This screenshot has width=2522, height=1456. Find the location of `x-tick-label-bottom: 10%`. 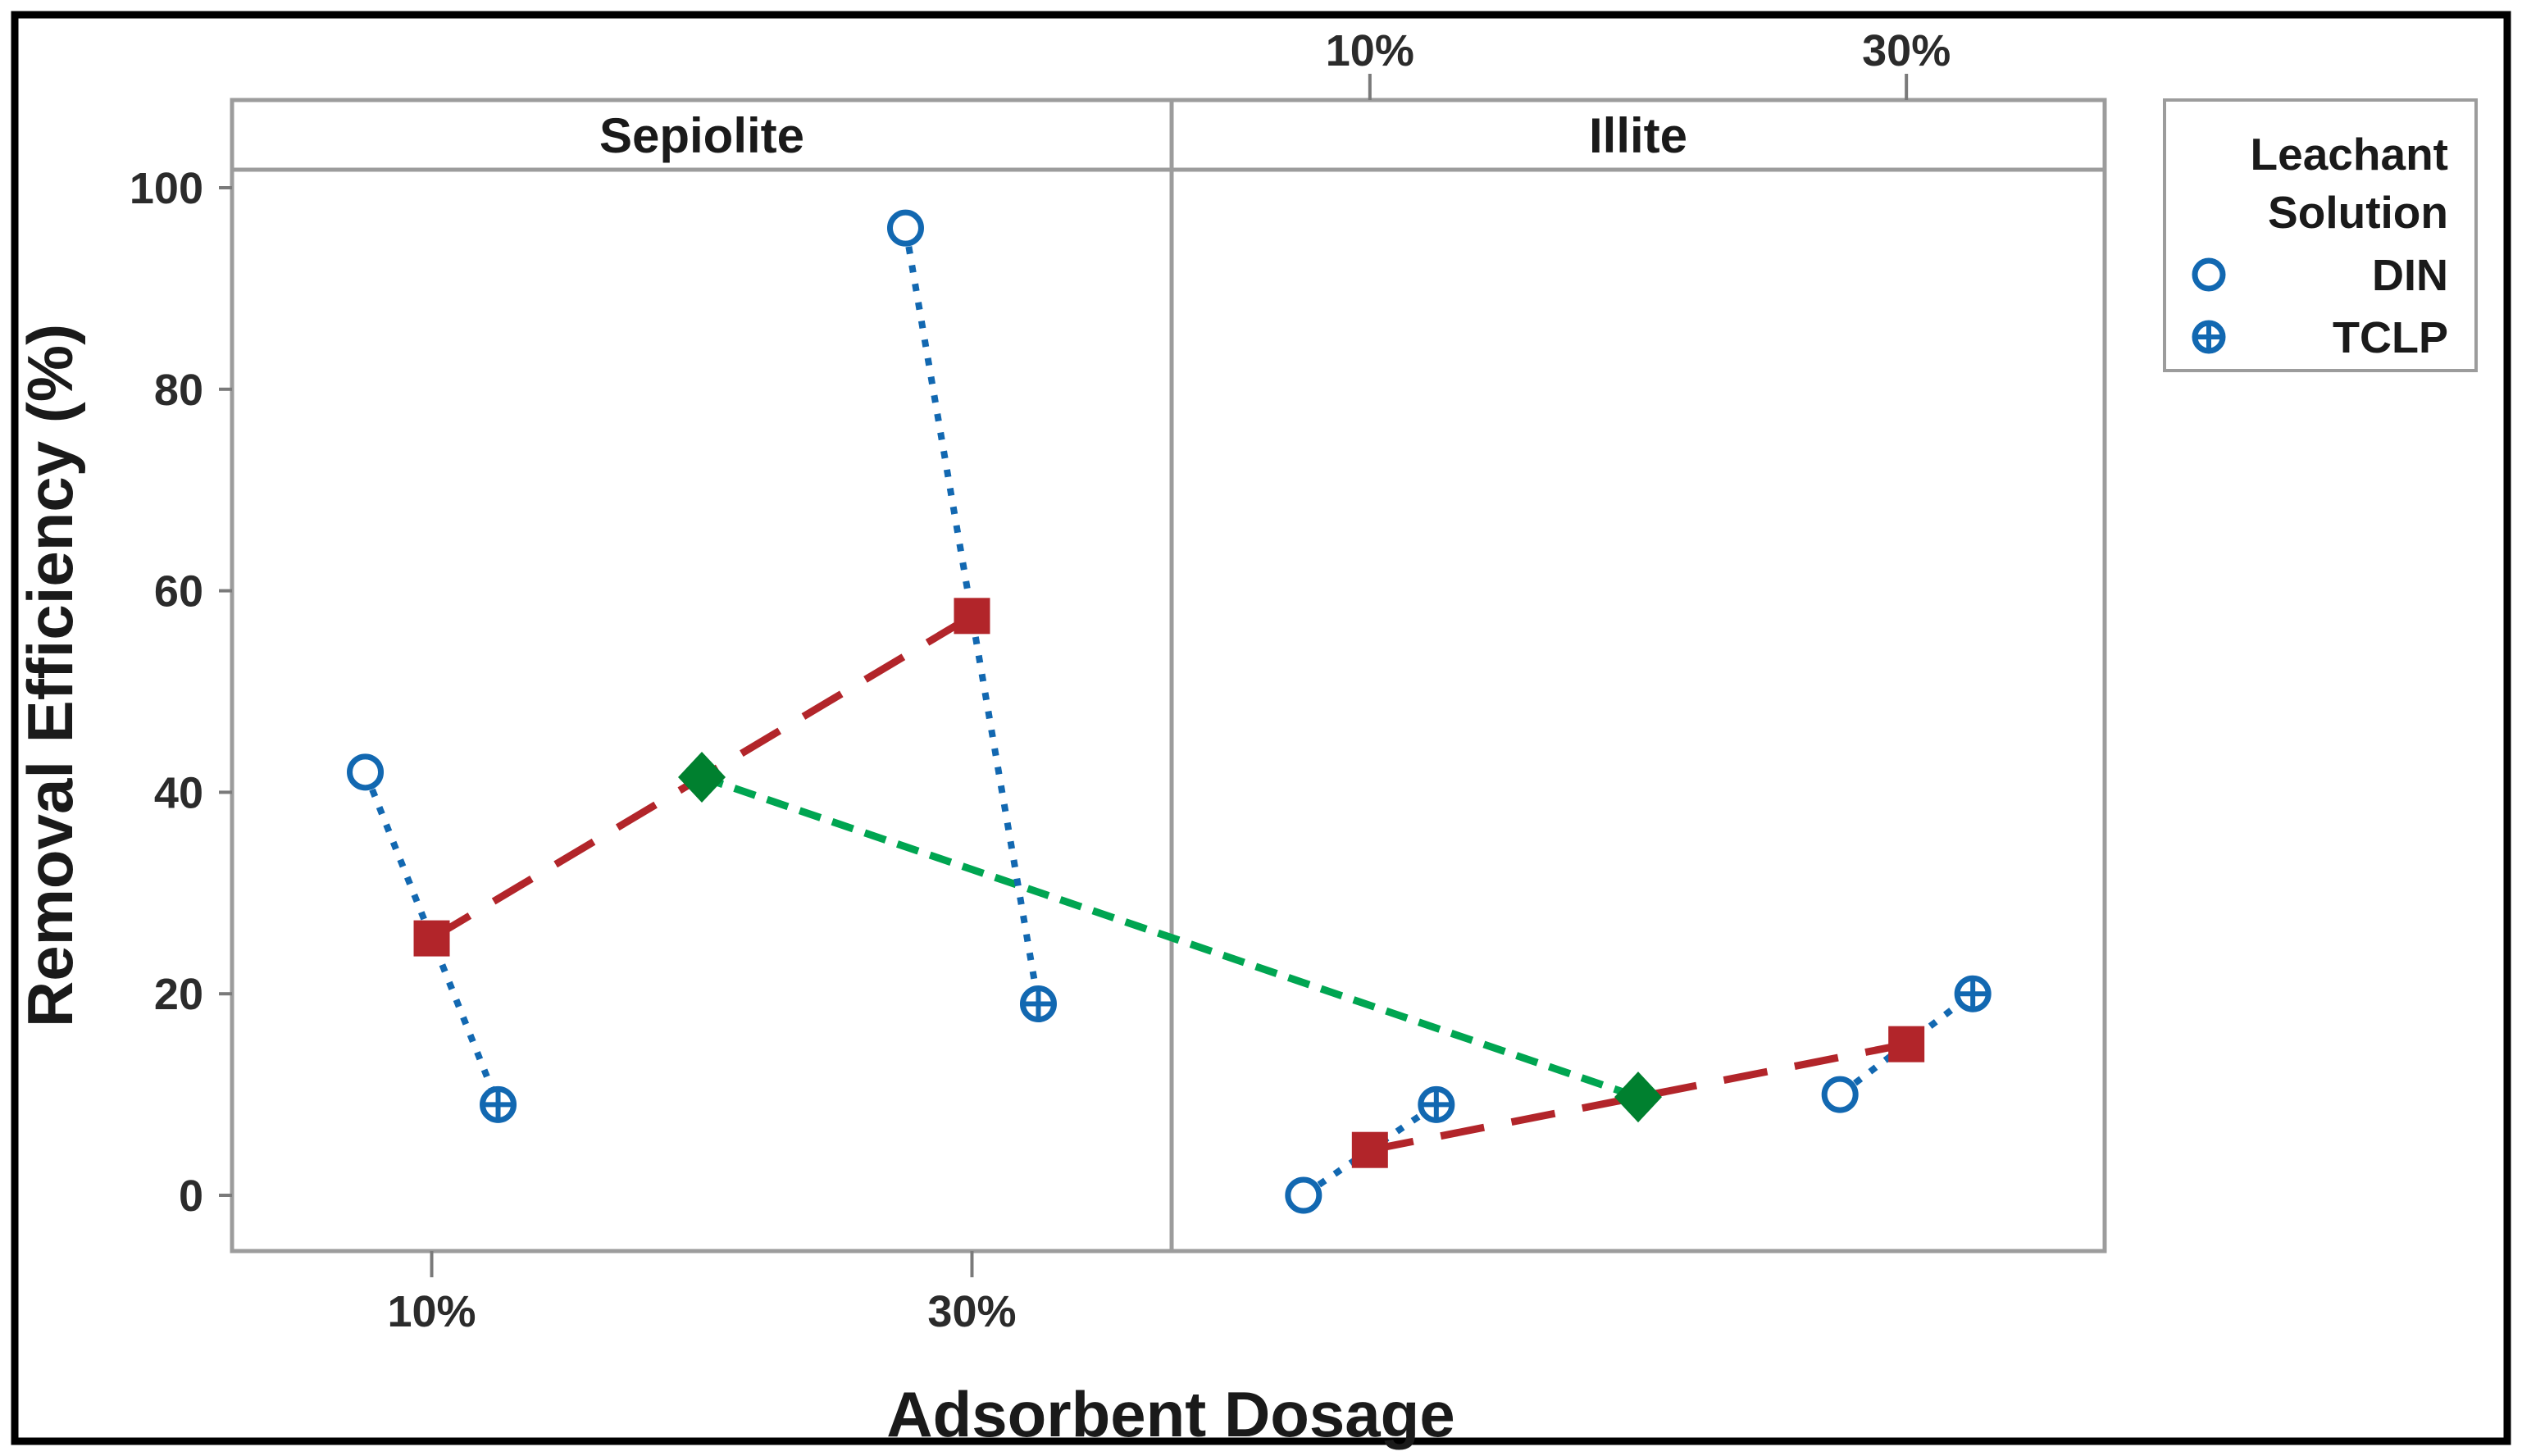

x-tick-label-bottom: 10% is located at coordinates (432, 1311).